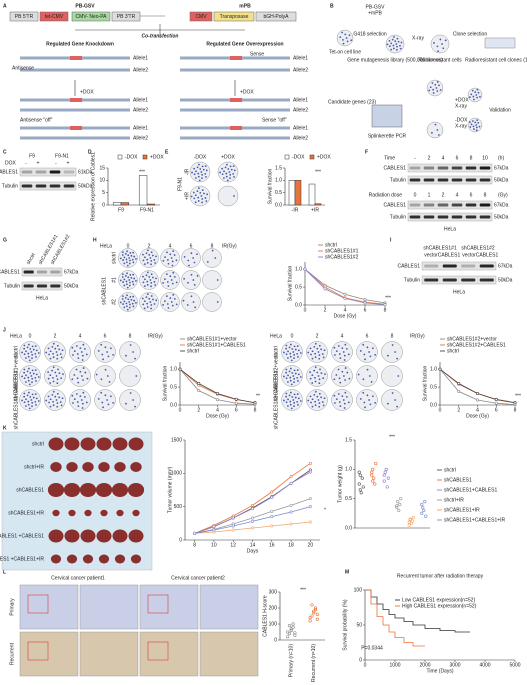 The width and height of the screenshot is (527, 685). I want to click on label: X-ray, so click(418, 38).